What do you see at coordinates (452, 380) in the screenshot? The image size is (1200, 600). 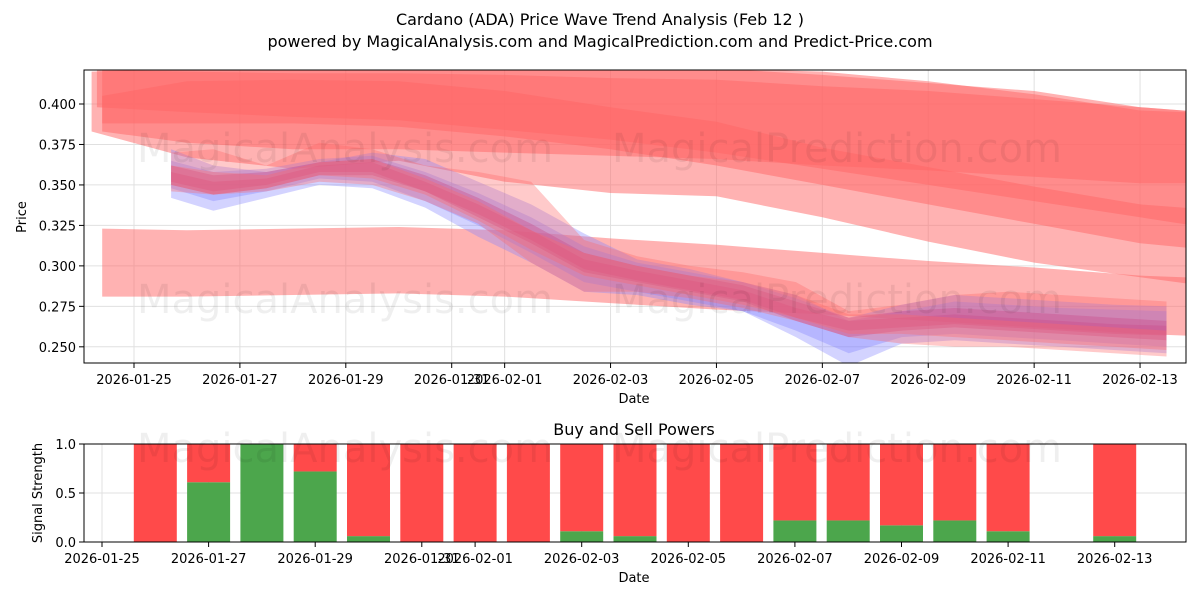 I see `price-x-tick-label: 2026-01-31` at bounding box center [452, 380].